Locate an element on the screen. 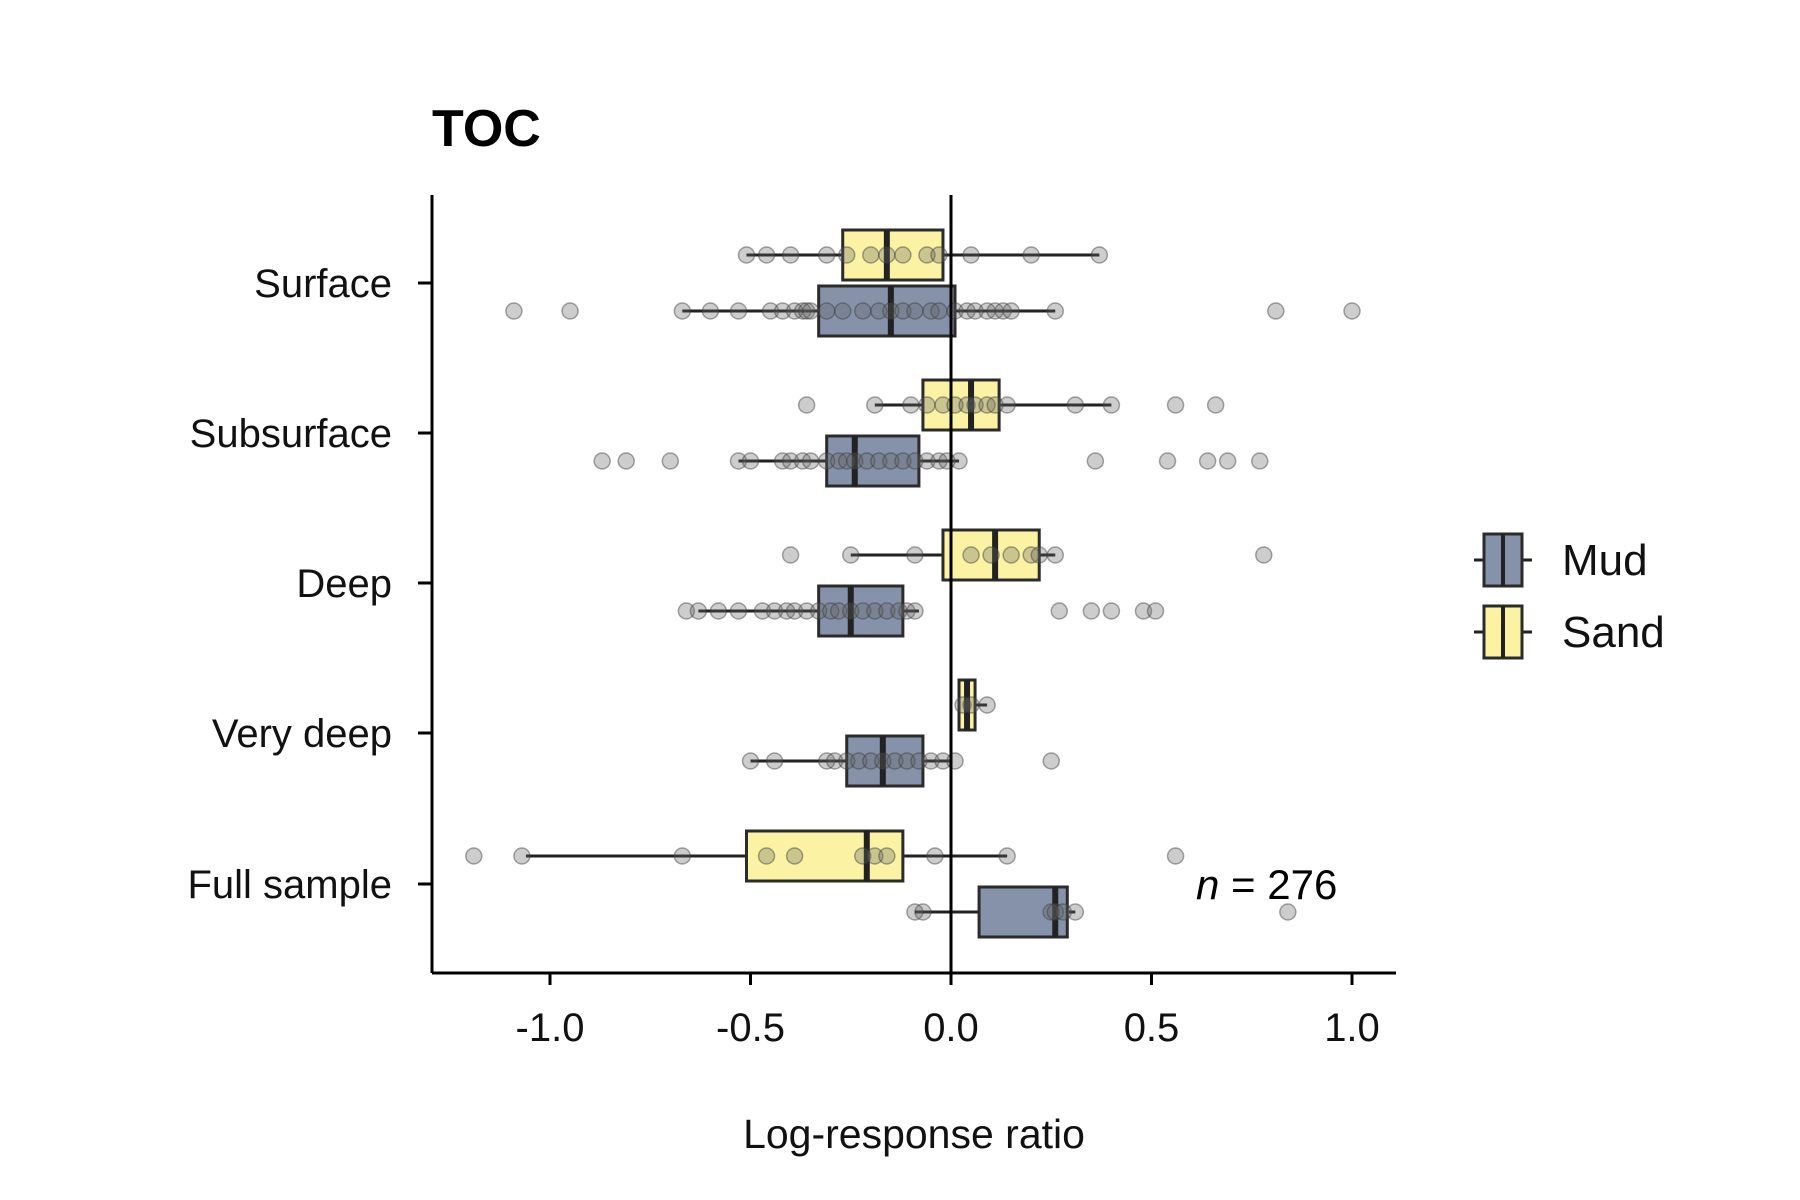 This screenshot has height=1200, width=1800. box-group-sand is located at coordinates (975, 705).